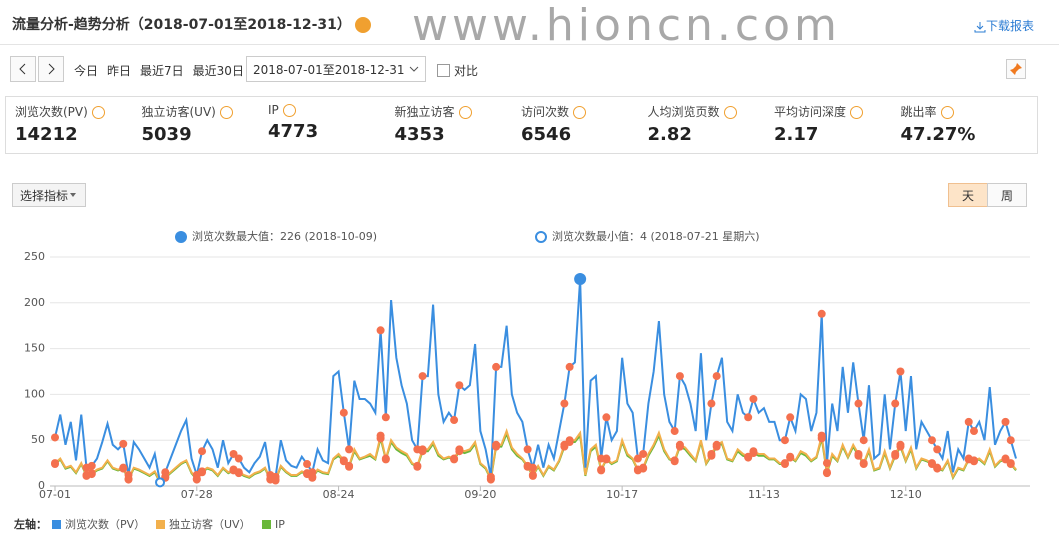 This screenshot has height=548, width=1059. Describe the element at coordinates (819, 124) in the screenshot. I see `metric: 平均访问深度 2.17` at that location.